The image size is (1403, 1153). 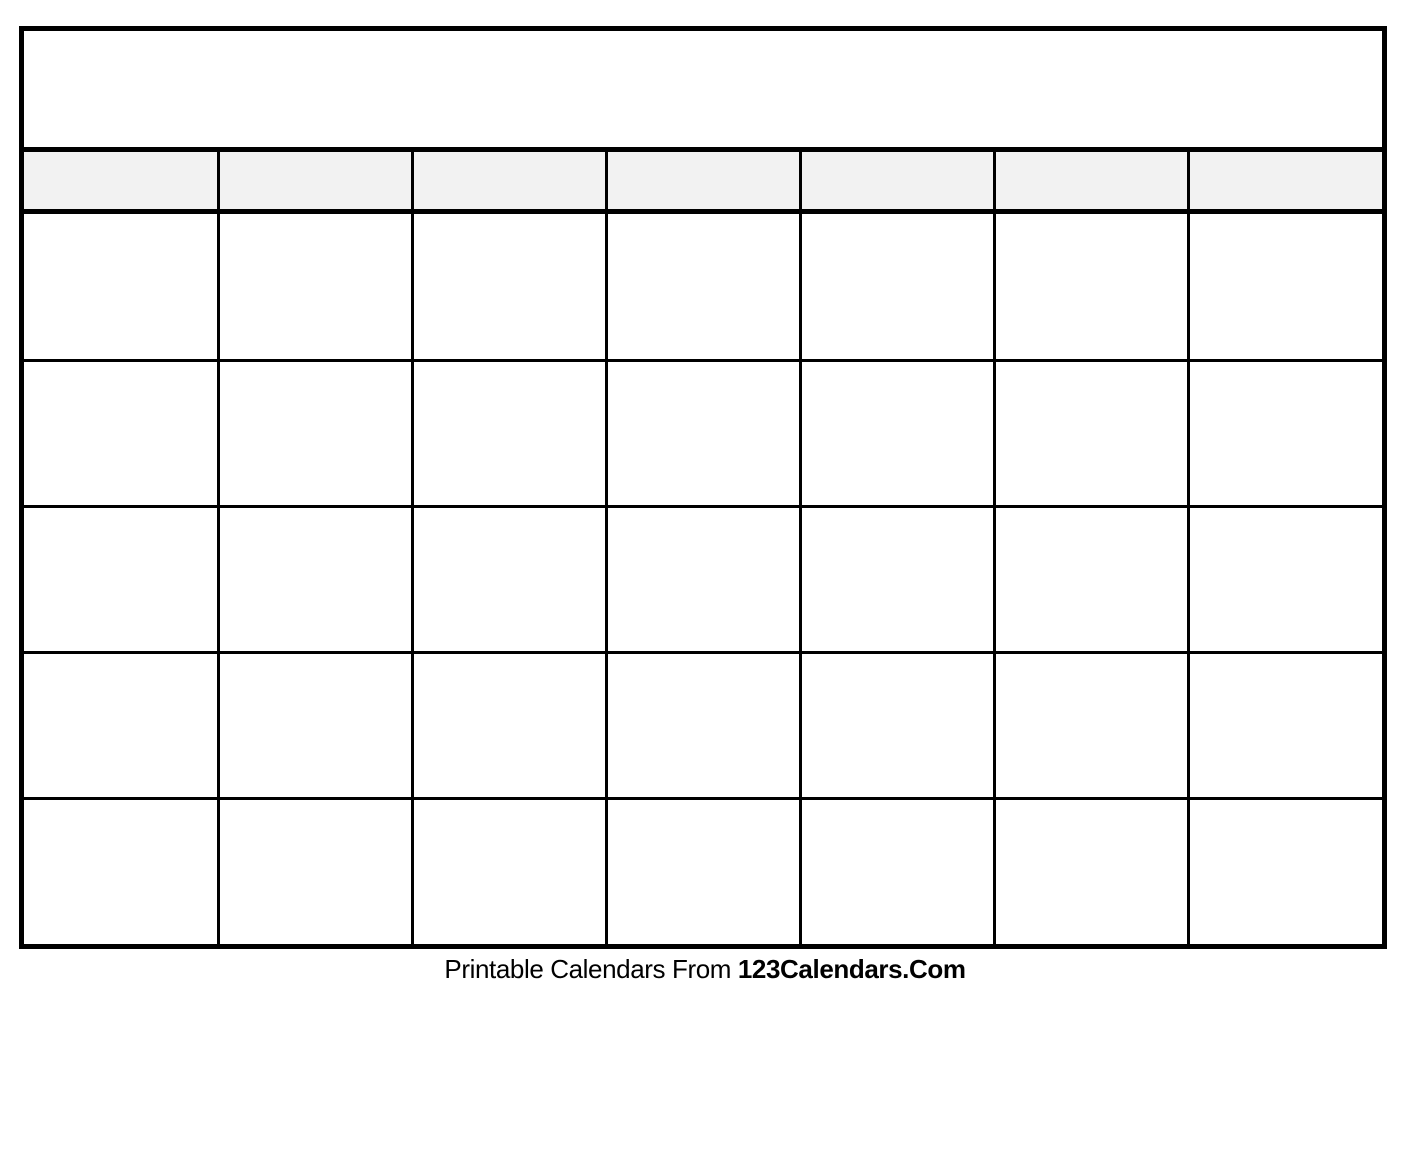 I want to click on footer-prefix: Printable Calendars From, so click(x=591, y=969).